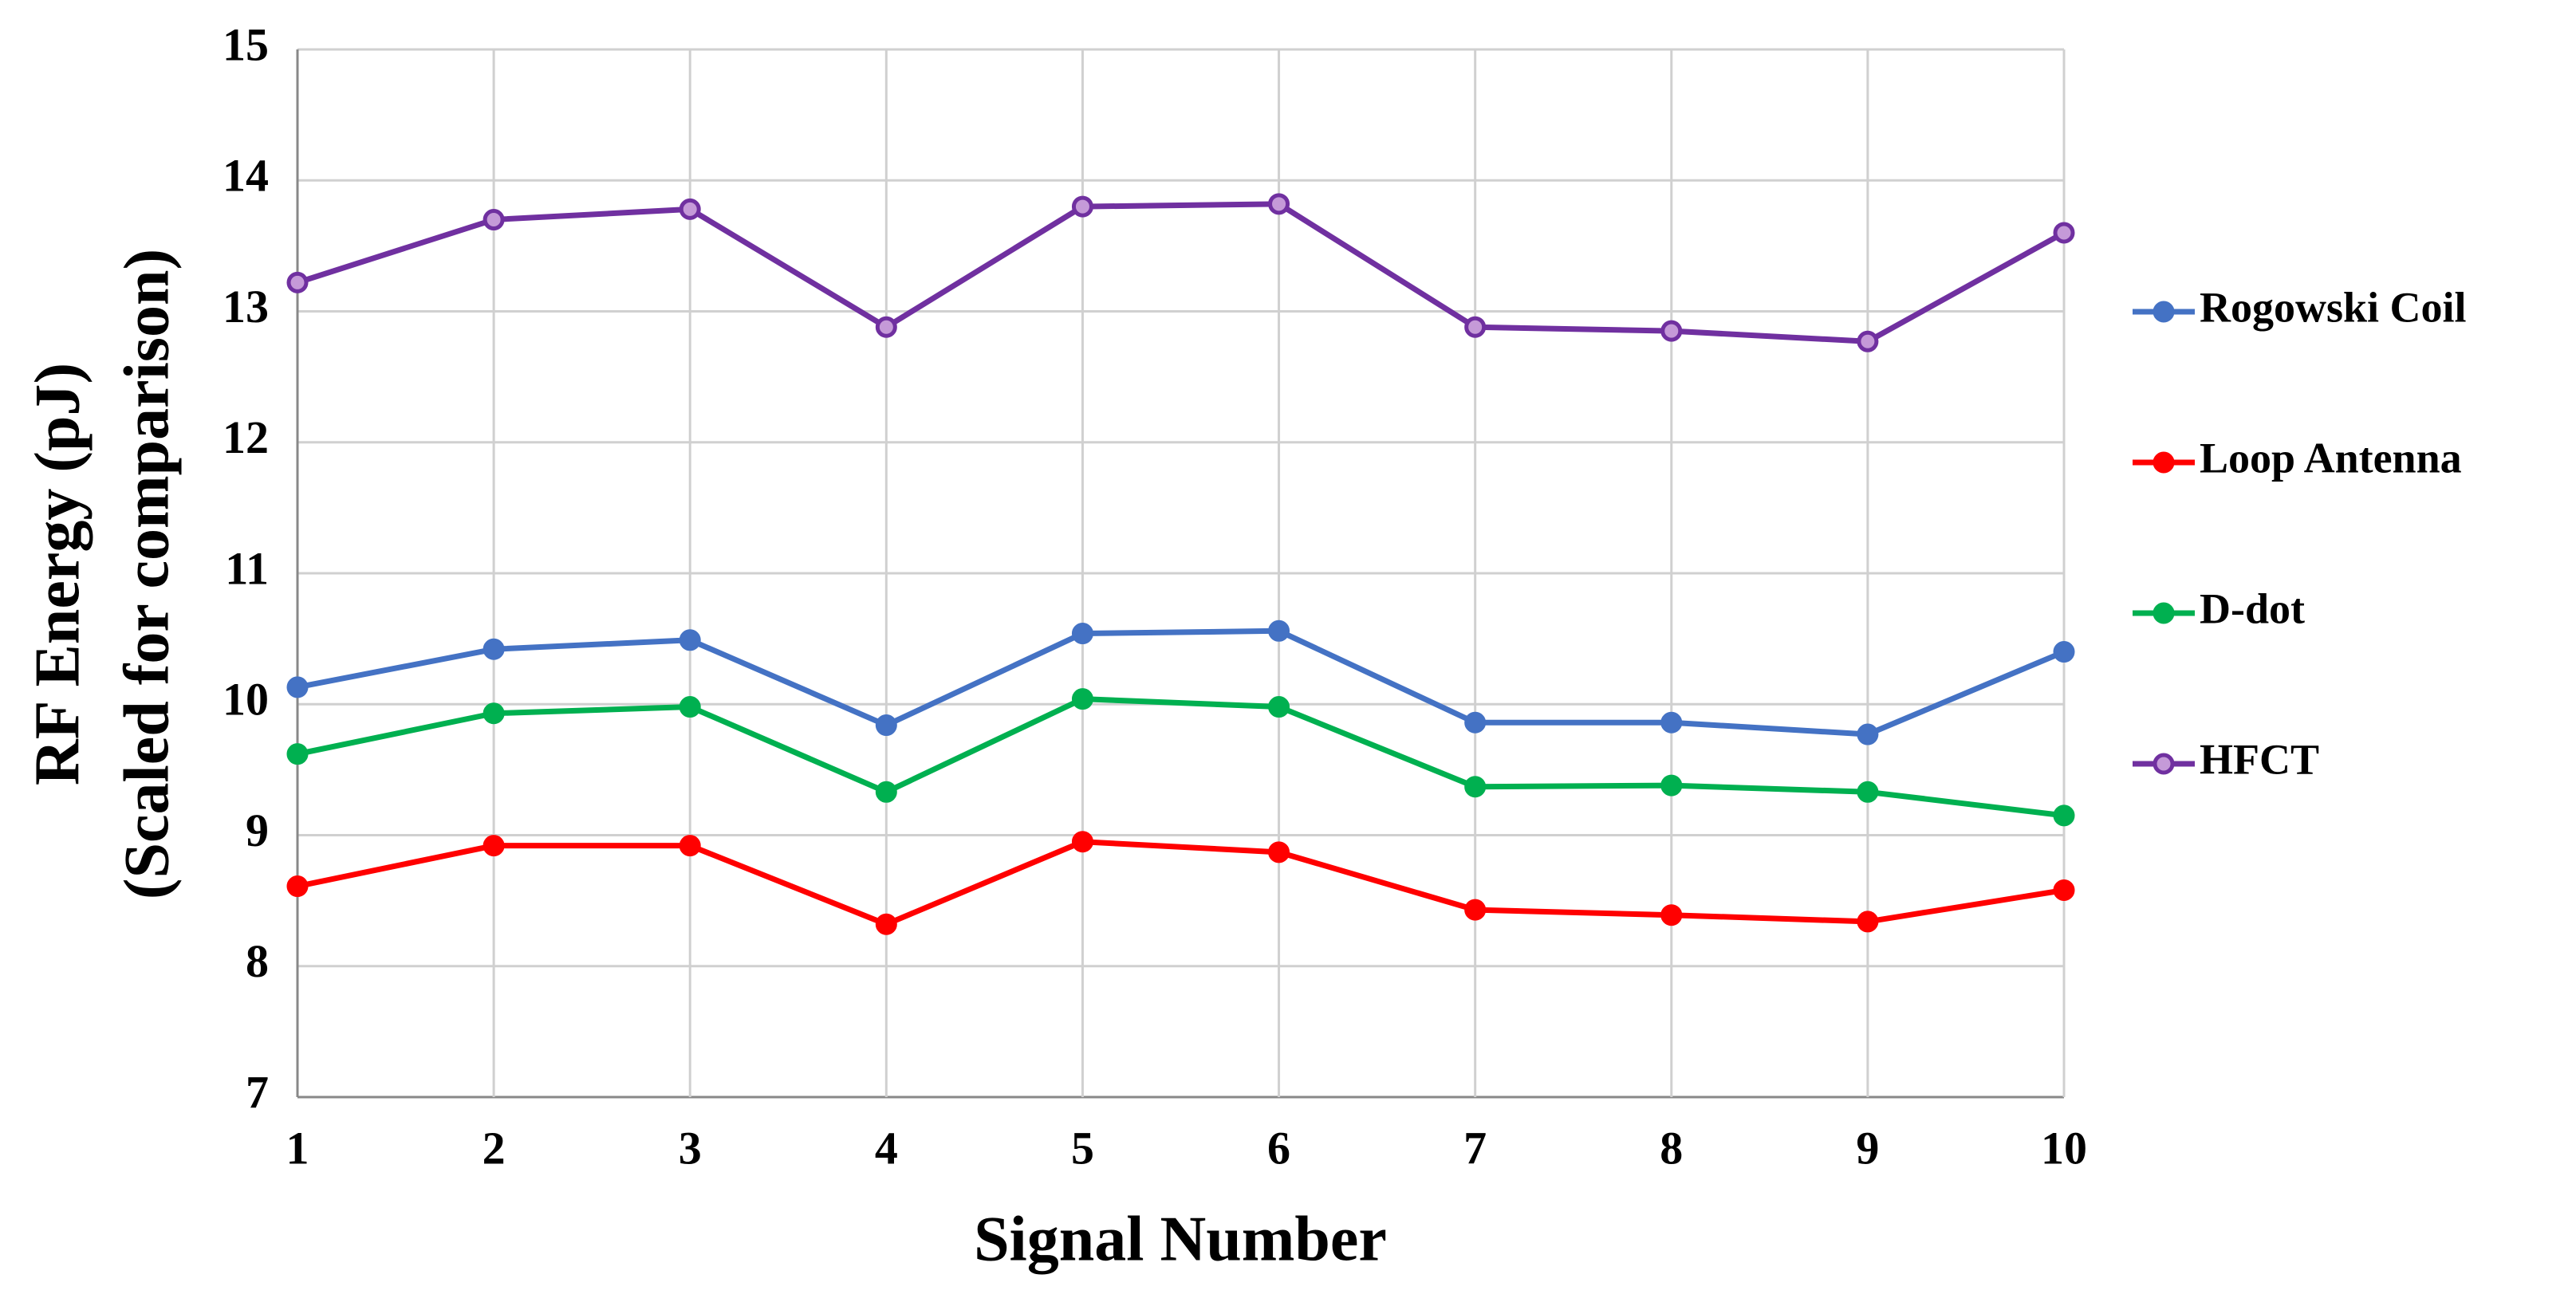 This screenshot has height=1302, width=2576. Describe the element at coordinates (246, 437) in the screenshot. I see `y-tick-label: 12` at that location.